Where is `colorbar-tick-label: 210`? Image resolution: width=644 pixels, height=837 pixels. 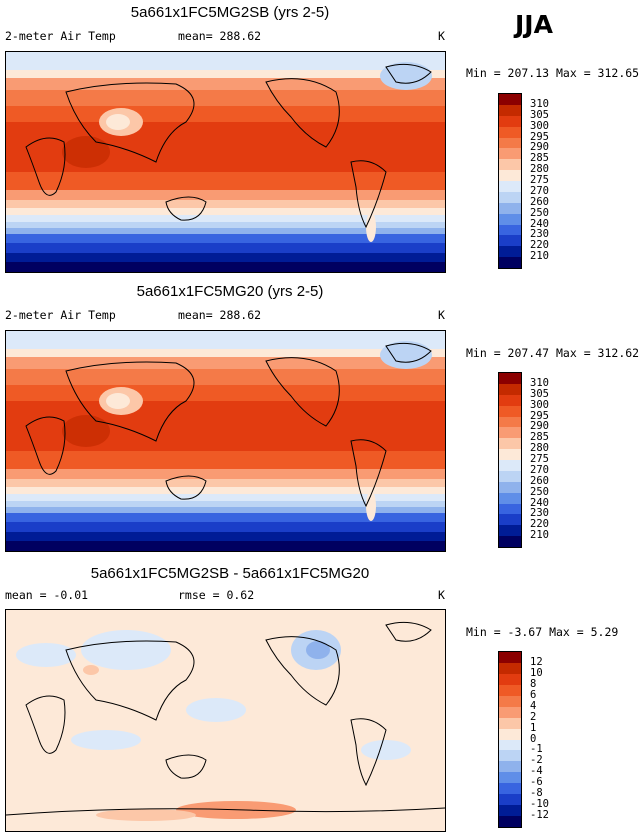 colorbar-tick-label: 210 is located at coordinates (539, 256).